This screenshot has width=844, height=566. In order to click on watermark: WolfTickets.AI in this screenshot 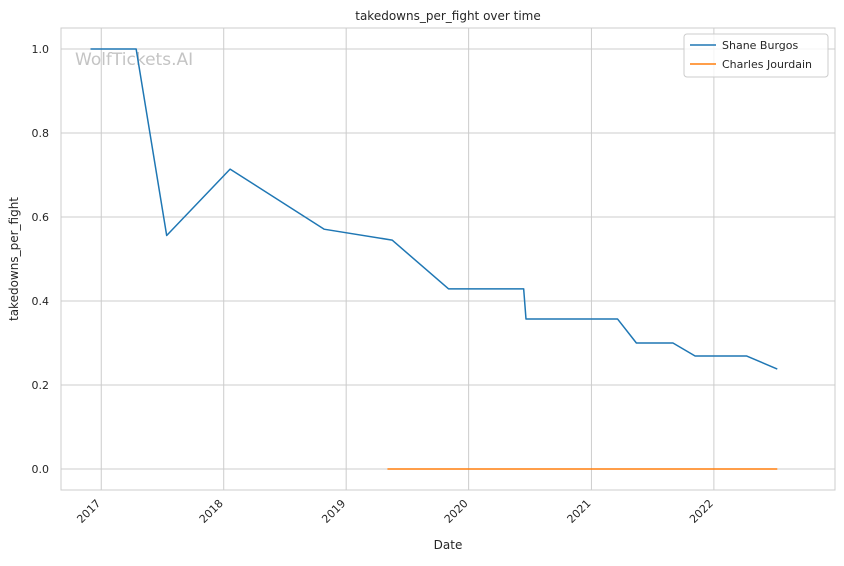, I will do `click(134, 60)`.